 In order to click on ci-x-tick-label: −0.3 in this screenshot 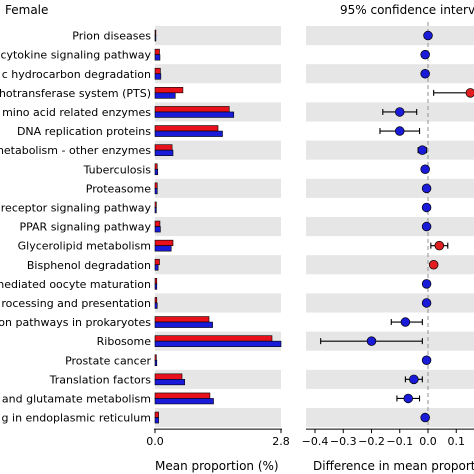, I will do `click(343, 441)`.